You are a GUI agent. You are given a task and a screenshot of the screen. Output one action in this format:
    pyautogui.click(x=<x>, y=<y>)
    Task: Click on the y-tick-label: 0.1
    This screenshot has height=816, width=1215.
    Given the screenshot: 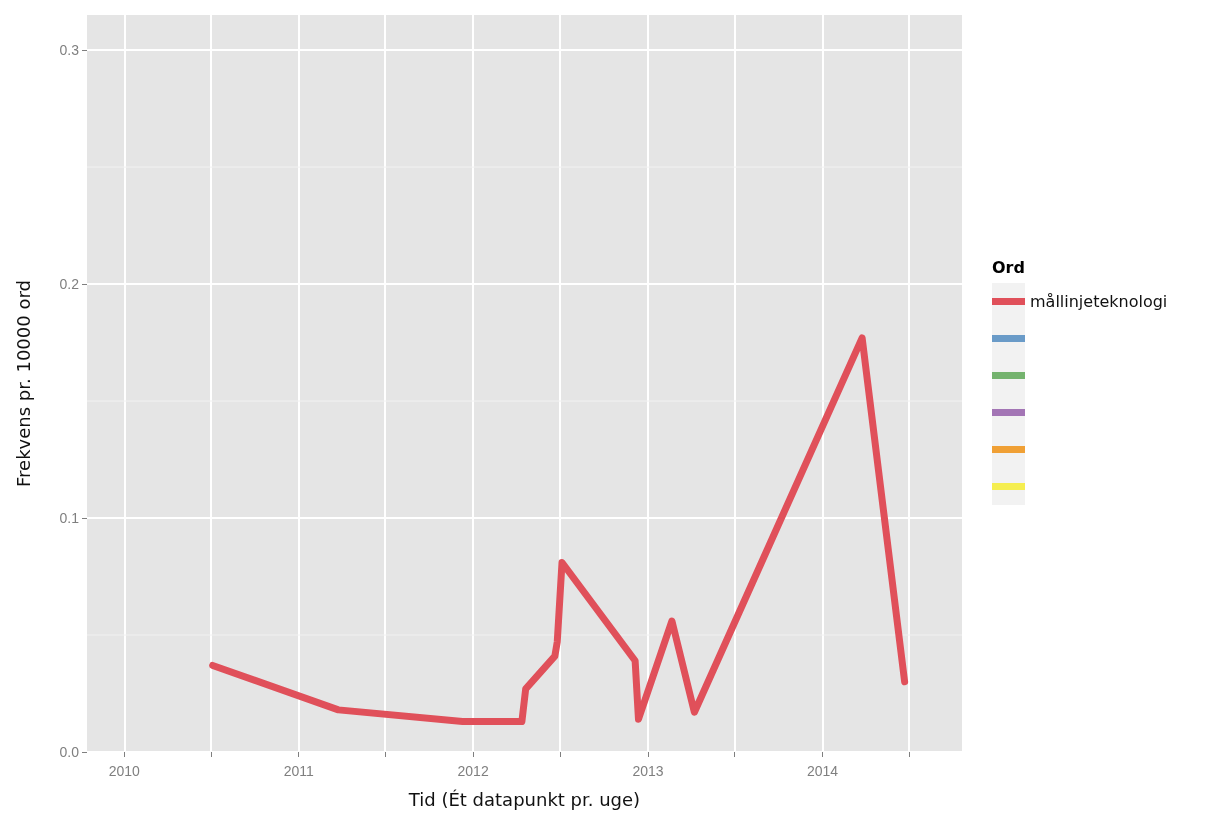 What is the action you would take?
    pyautogui.click(x=69, y=518)
    